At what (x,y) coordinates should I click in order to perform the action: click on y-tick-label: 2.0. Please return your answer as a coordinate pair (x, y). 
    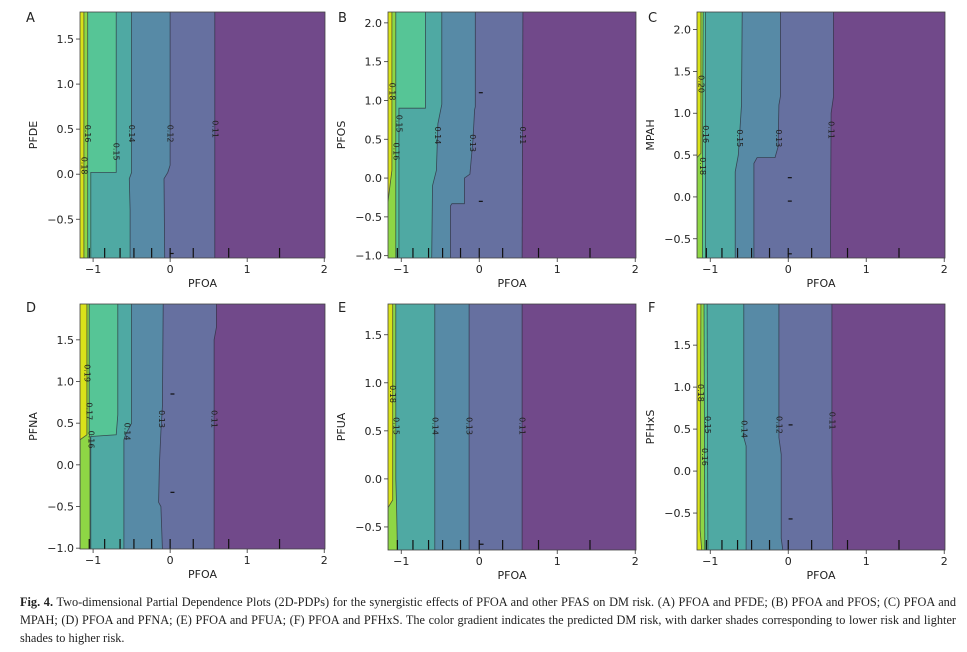
    Looking at the image, I should click on (683, 30).